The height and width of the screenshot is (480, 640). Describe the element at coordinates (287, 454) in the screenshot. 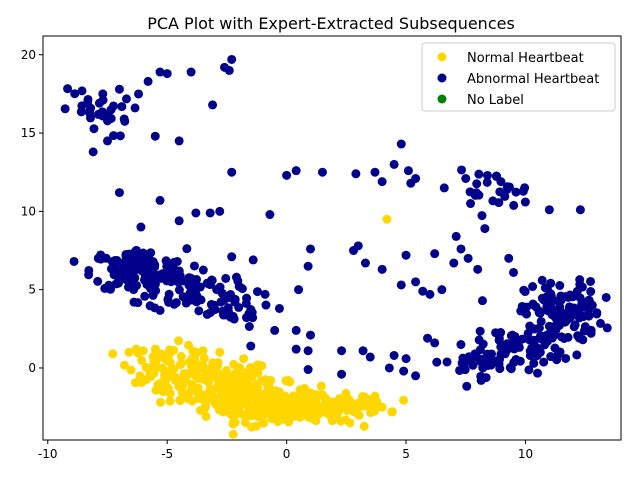

I see `x-tick-label: 0` at that location.